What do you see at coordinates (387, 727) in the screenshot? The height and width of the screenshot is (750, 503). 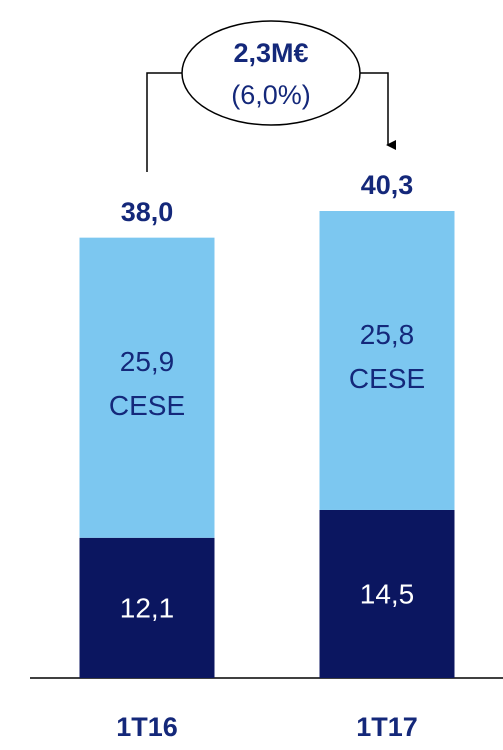 I see `x-tick-label: 1T17` at bounding box center [387, 727].